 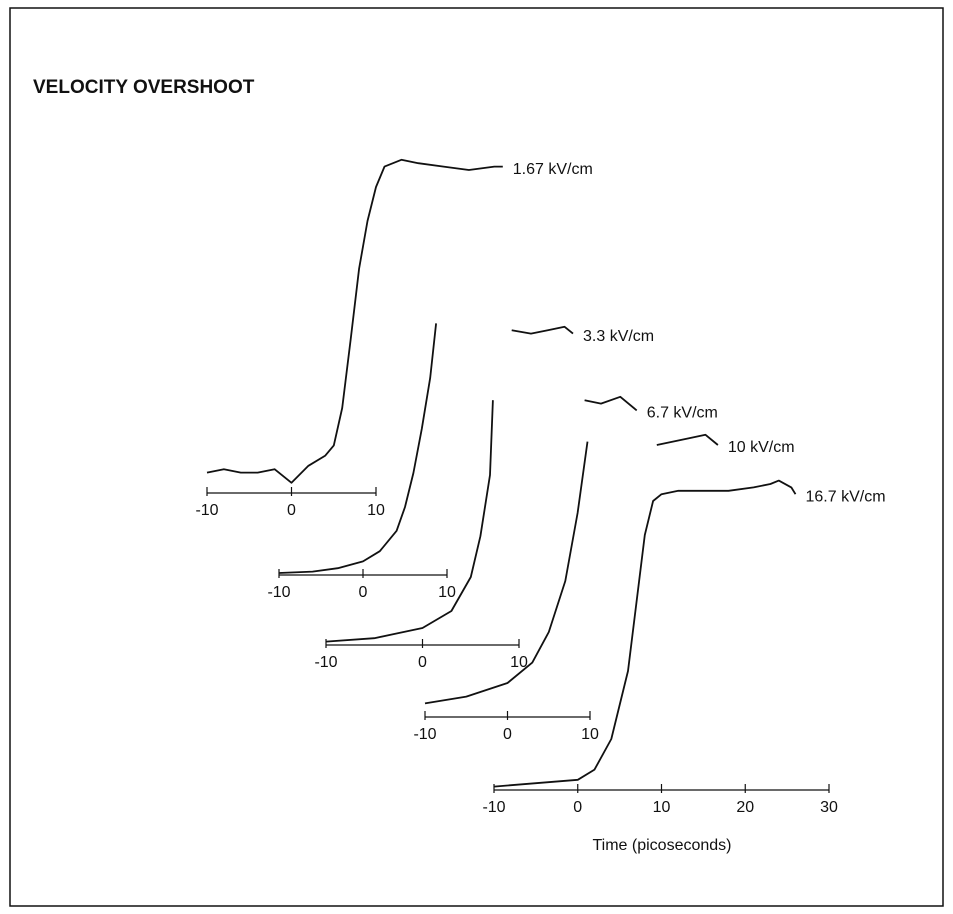 What do you see at coordinates (553, 169) in the screenshot?
I see `trace-label: 1.67 kV/cm` at bounding box center [553, 169].